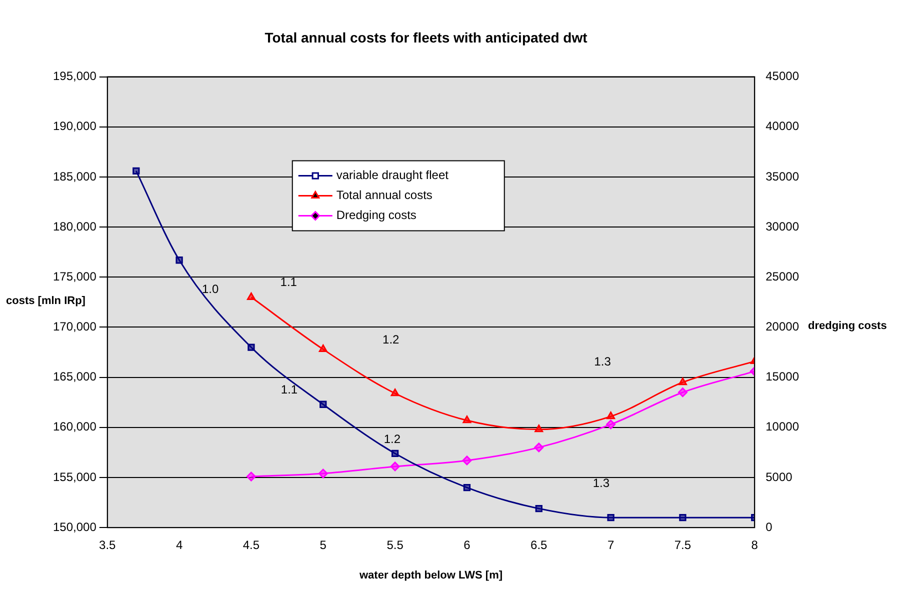 The height and width of the screenshot is (596, 922). I want to click on y2-tick-label: 45000, so click(783, 76).